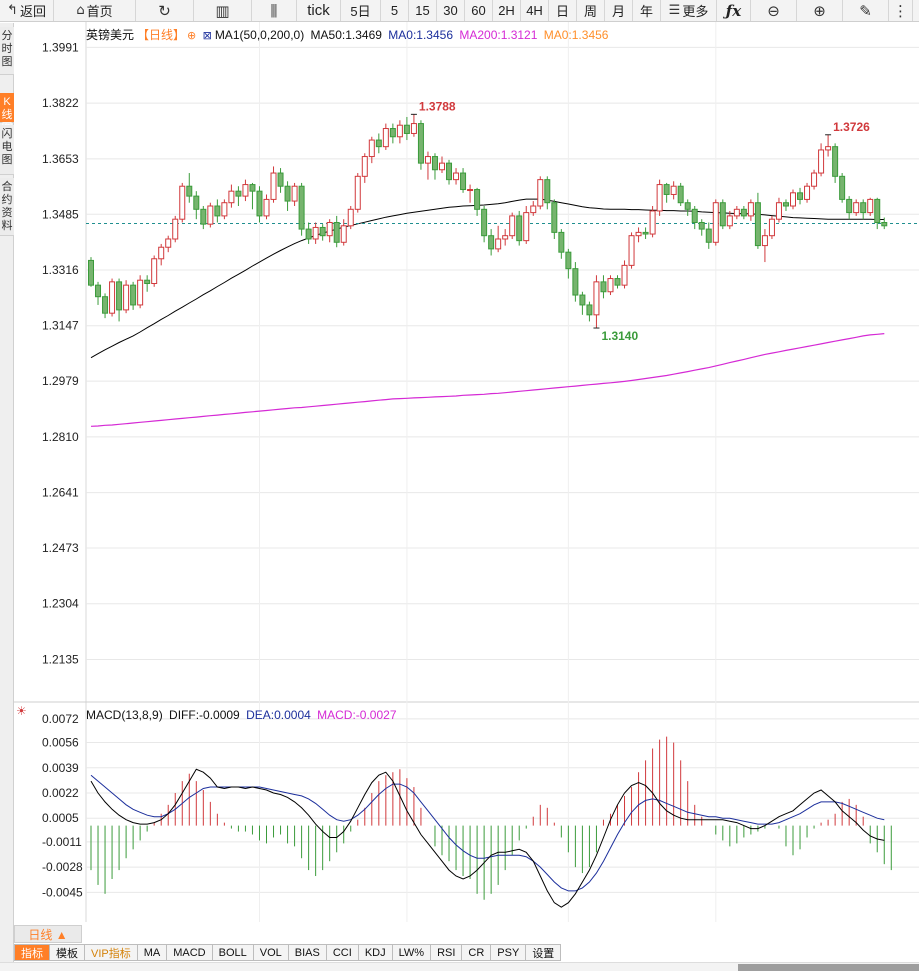 The width and height of the screenshot is (919, 971). I want to click on home-label: 首页, so click(99, 11).